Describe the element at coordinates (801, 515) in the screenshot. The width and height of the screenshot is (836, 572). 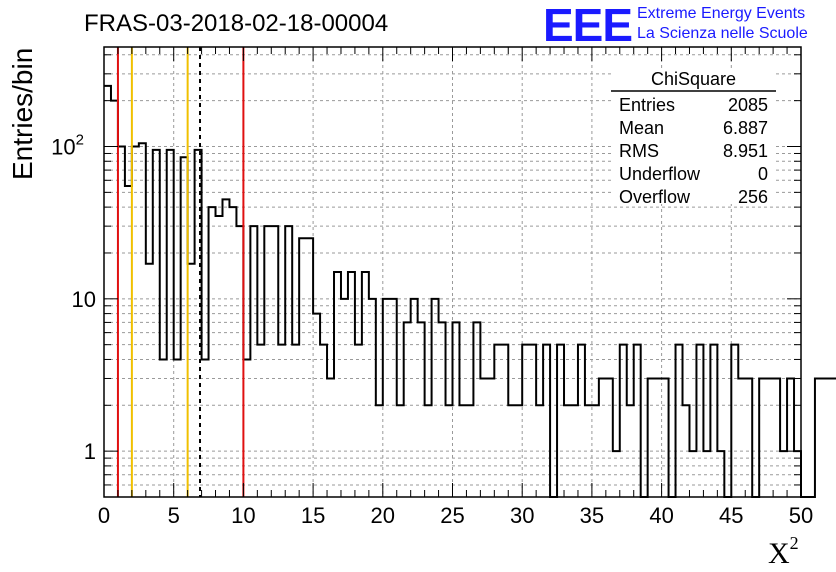
I see `x-tick-label: 50` at that location.